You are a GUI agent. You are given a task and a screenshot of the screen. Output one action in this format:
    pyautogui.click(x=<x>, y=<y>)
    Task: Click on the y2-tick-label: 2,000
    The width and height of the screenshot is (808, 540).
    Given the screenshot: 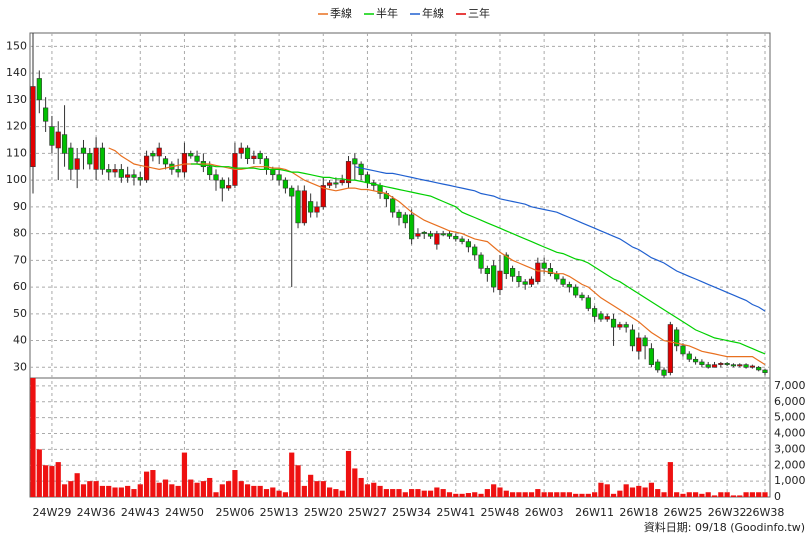 What is the action you would take?
    pyautogui.click(x=790, y=464)
    